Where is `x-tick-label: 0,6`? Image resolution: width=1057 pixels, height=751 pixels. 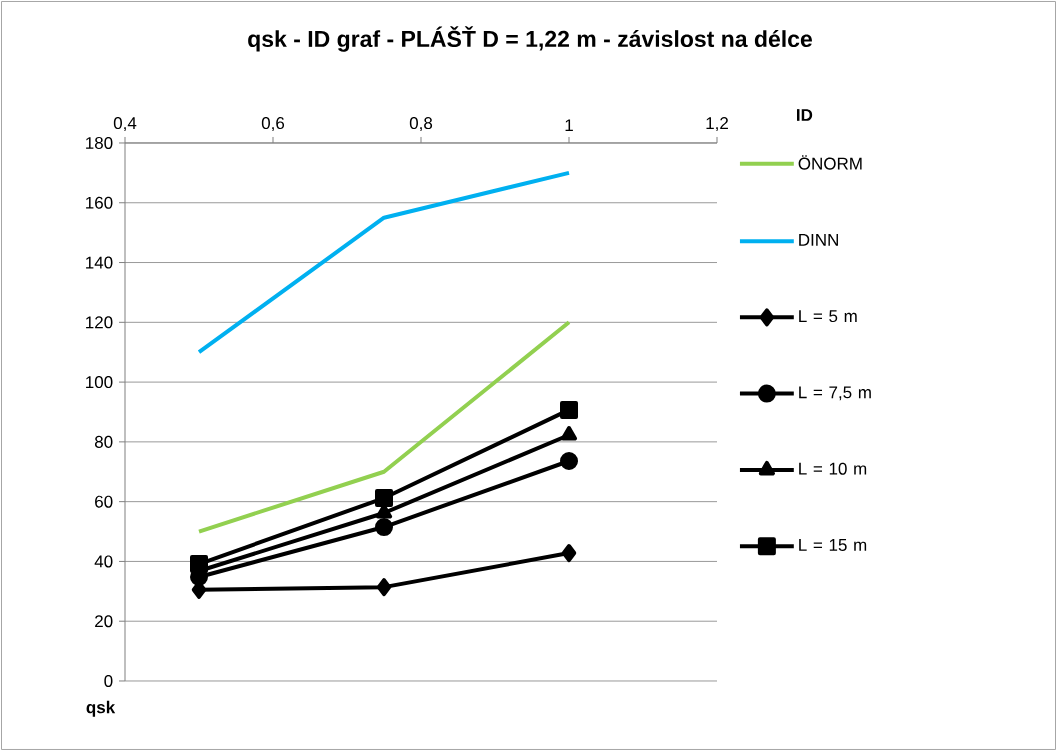 x-tick-label: 0,6 is located at coordinates (273, 124).